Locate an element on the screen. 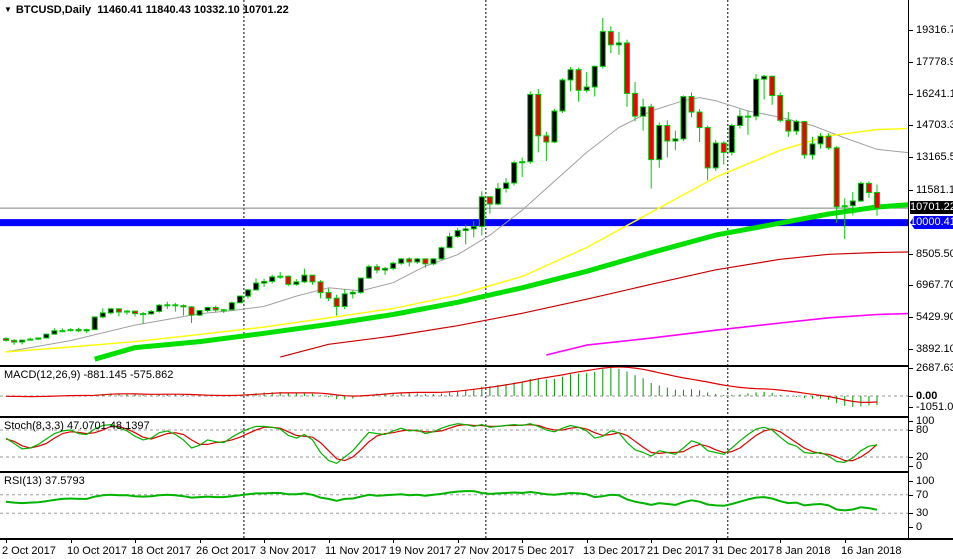 This screenshot has height=559, width=953. rsi-tick-label: 70 is located at coordinates (922, 495).